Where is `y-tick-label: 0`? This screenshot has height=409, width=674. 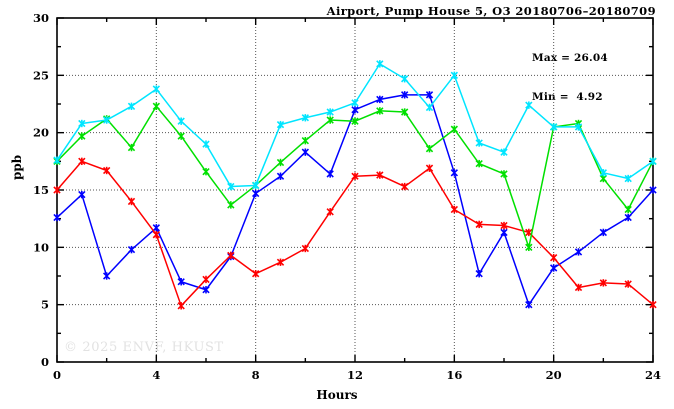 y-tick-label: 0 is located at coordinates (45, 362).